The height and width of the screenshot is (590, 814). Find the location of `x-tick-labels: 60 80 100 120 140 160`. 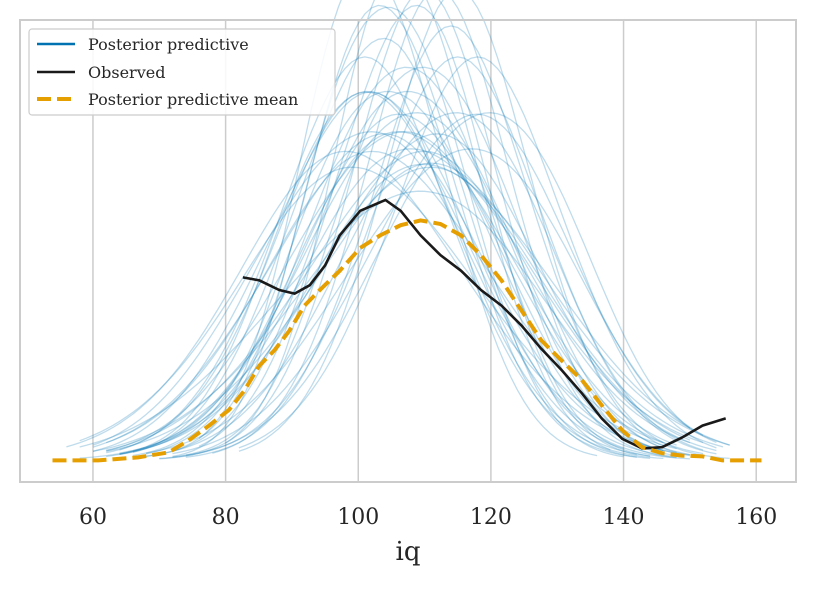

x-tick-labels: 60 80 100 120 140 160 is located at coordinates (428, 517).